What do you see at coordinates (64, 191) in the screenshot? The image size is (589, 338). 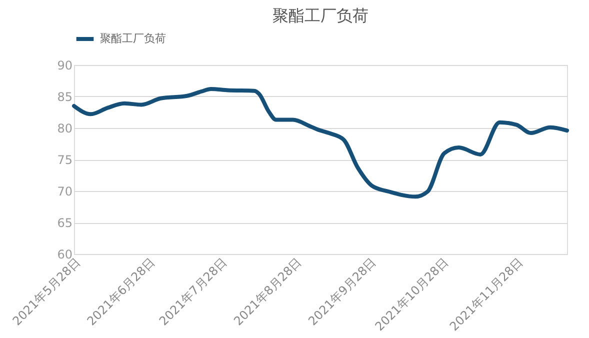 I see `y-tick-label: 70` at bounding box center [64, 191].